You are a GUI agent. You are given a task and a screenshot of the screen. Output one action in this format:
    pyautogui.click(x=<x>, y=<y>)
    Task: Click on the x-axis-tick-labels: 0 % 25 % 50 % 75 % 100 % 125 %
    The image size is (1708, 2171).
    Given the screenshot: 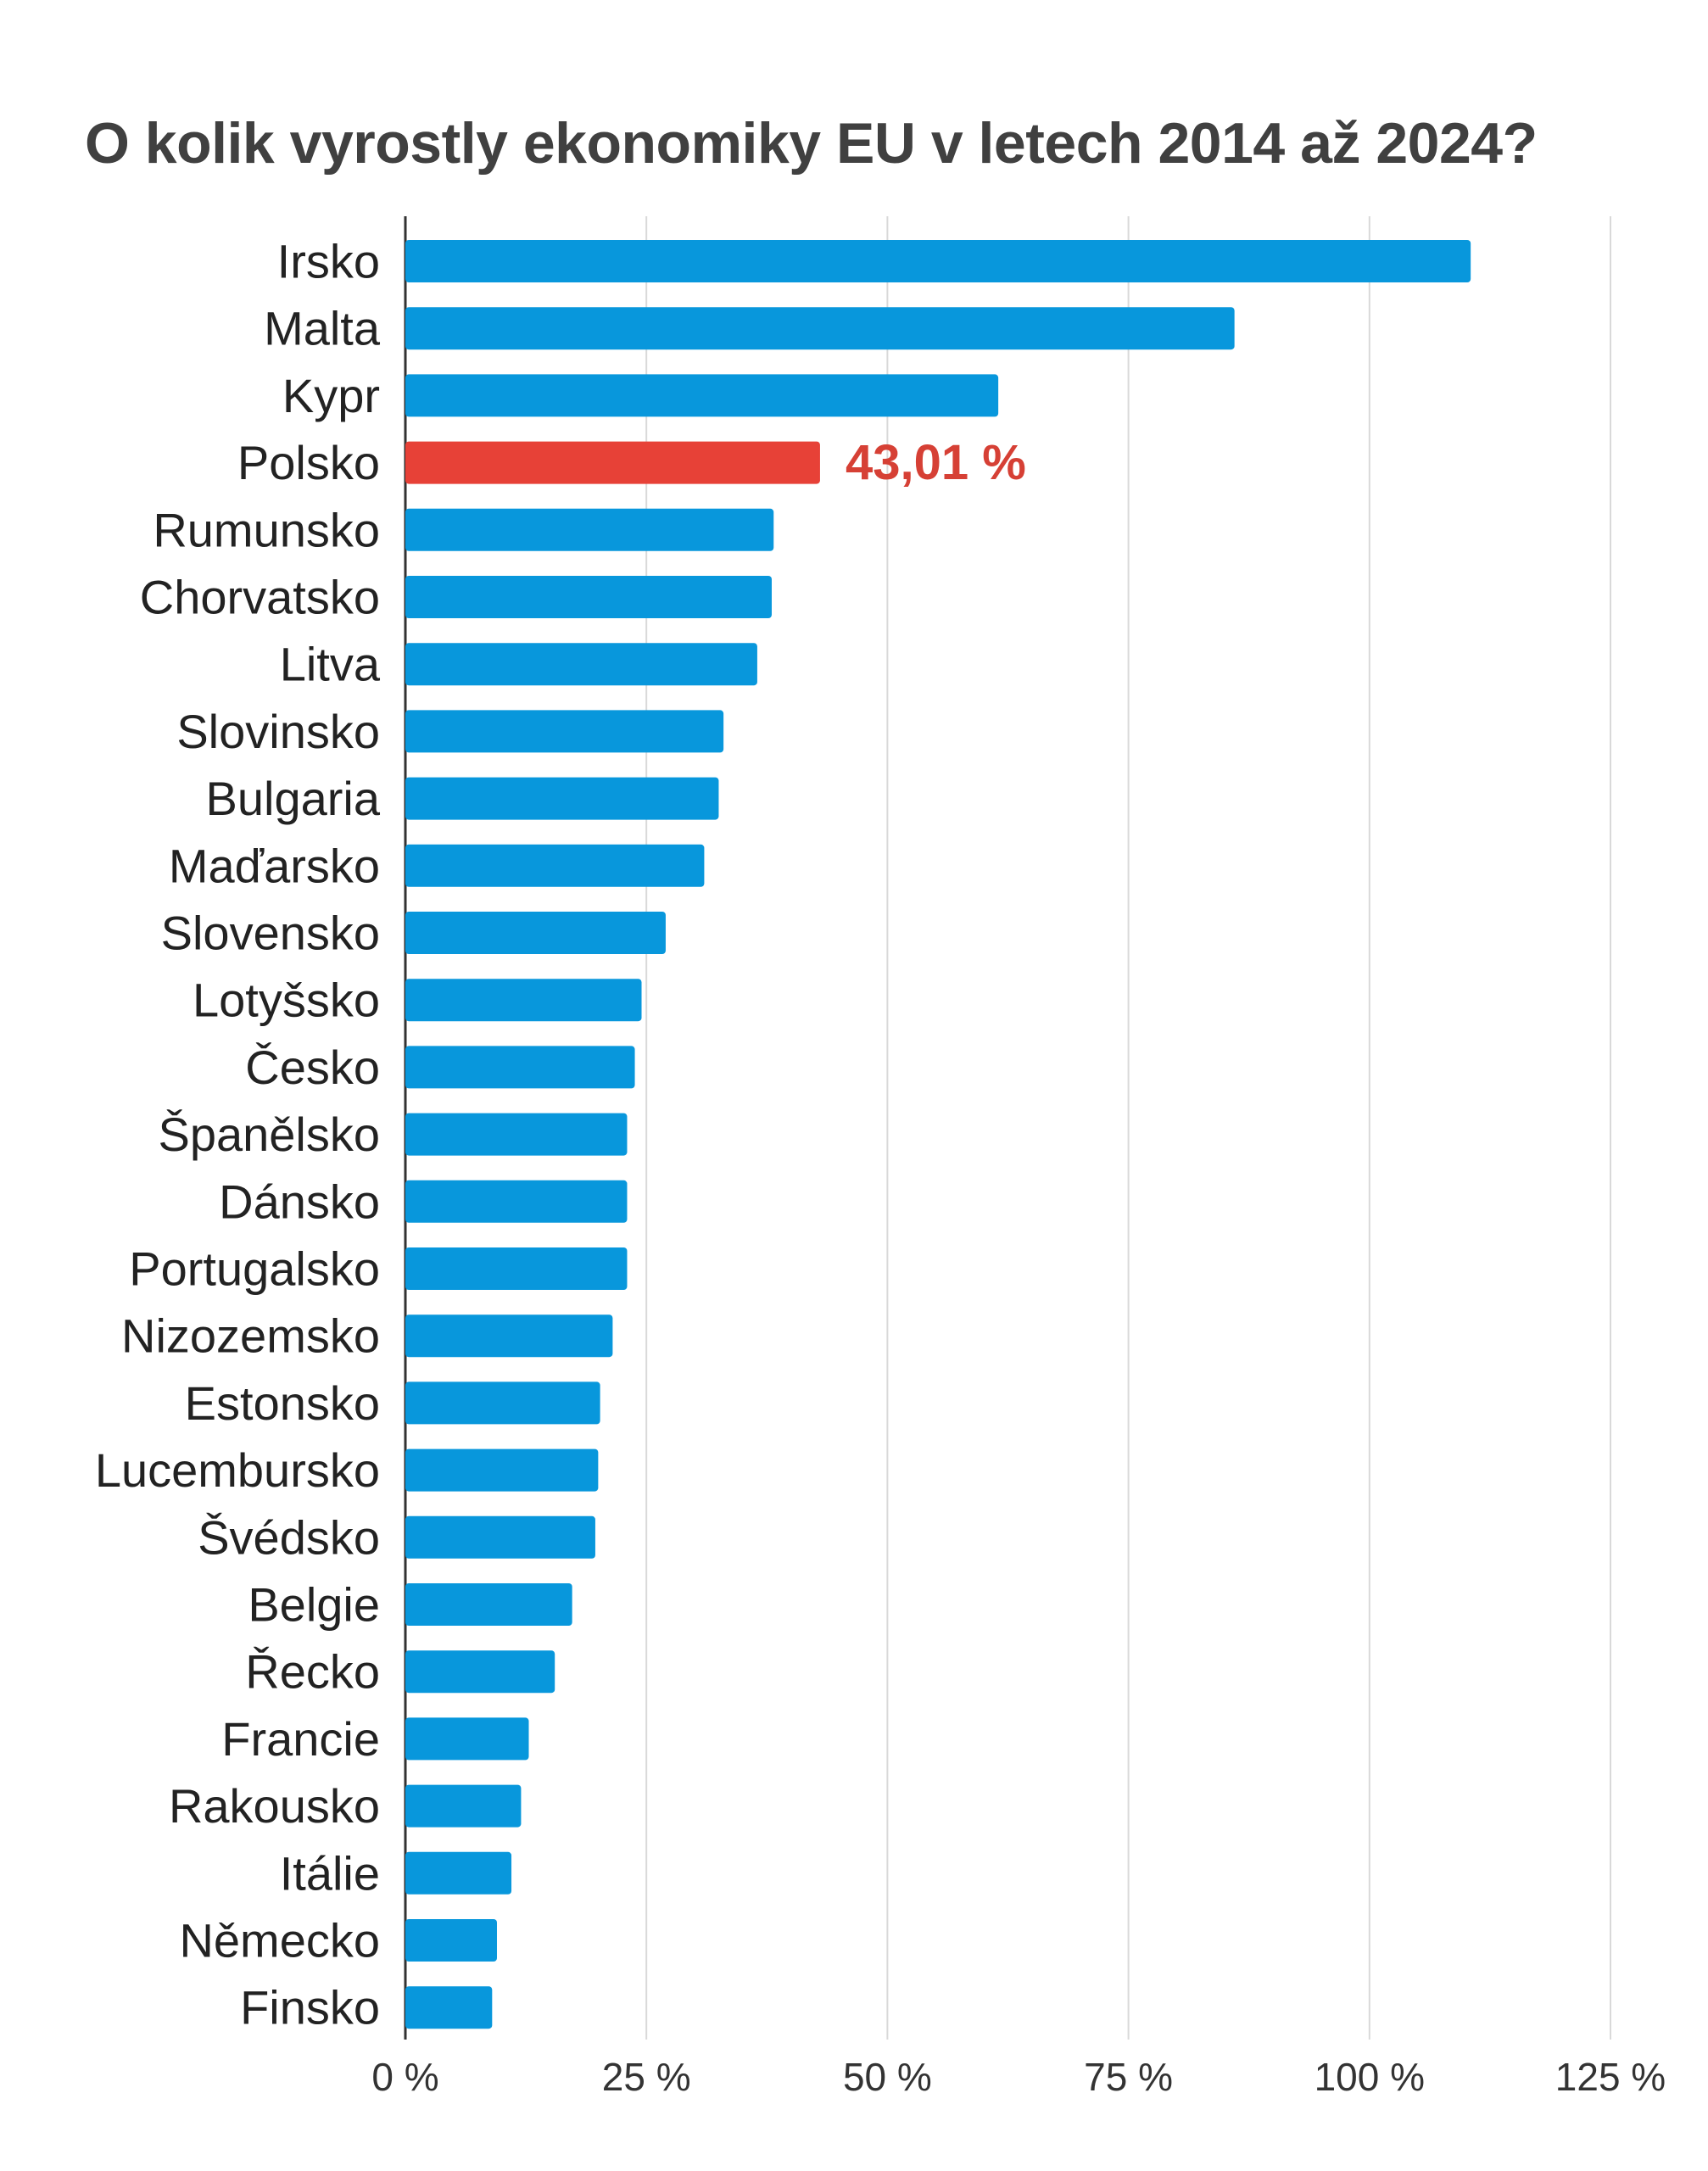 What is the action you would take?
    pyautogui.click(x=1019, y=2077)
    